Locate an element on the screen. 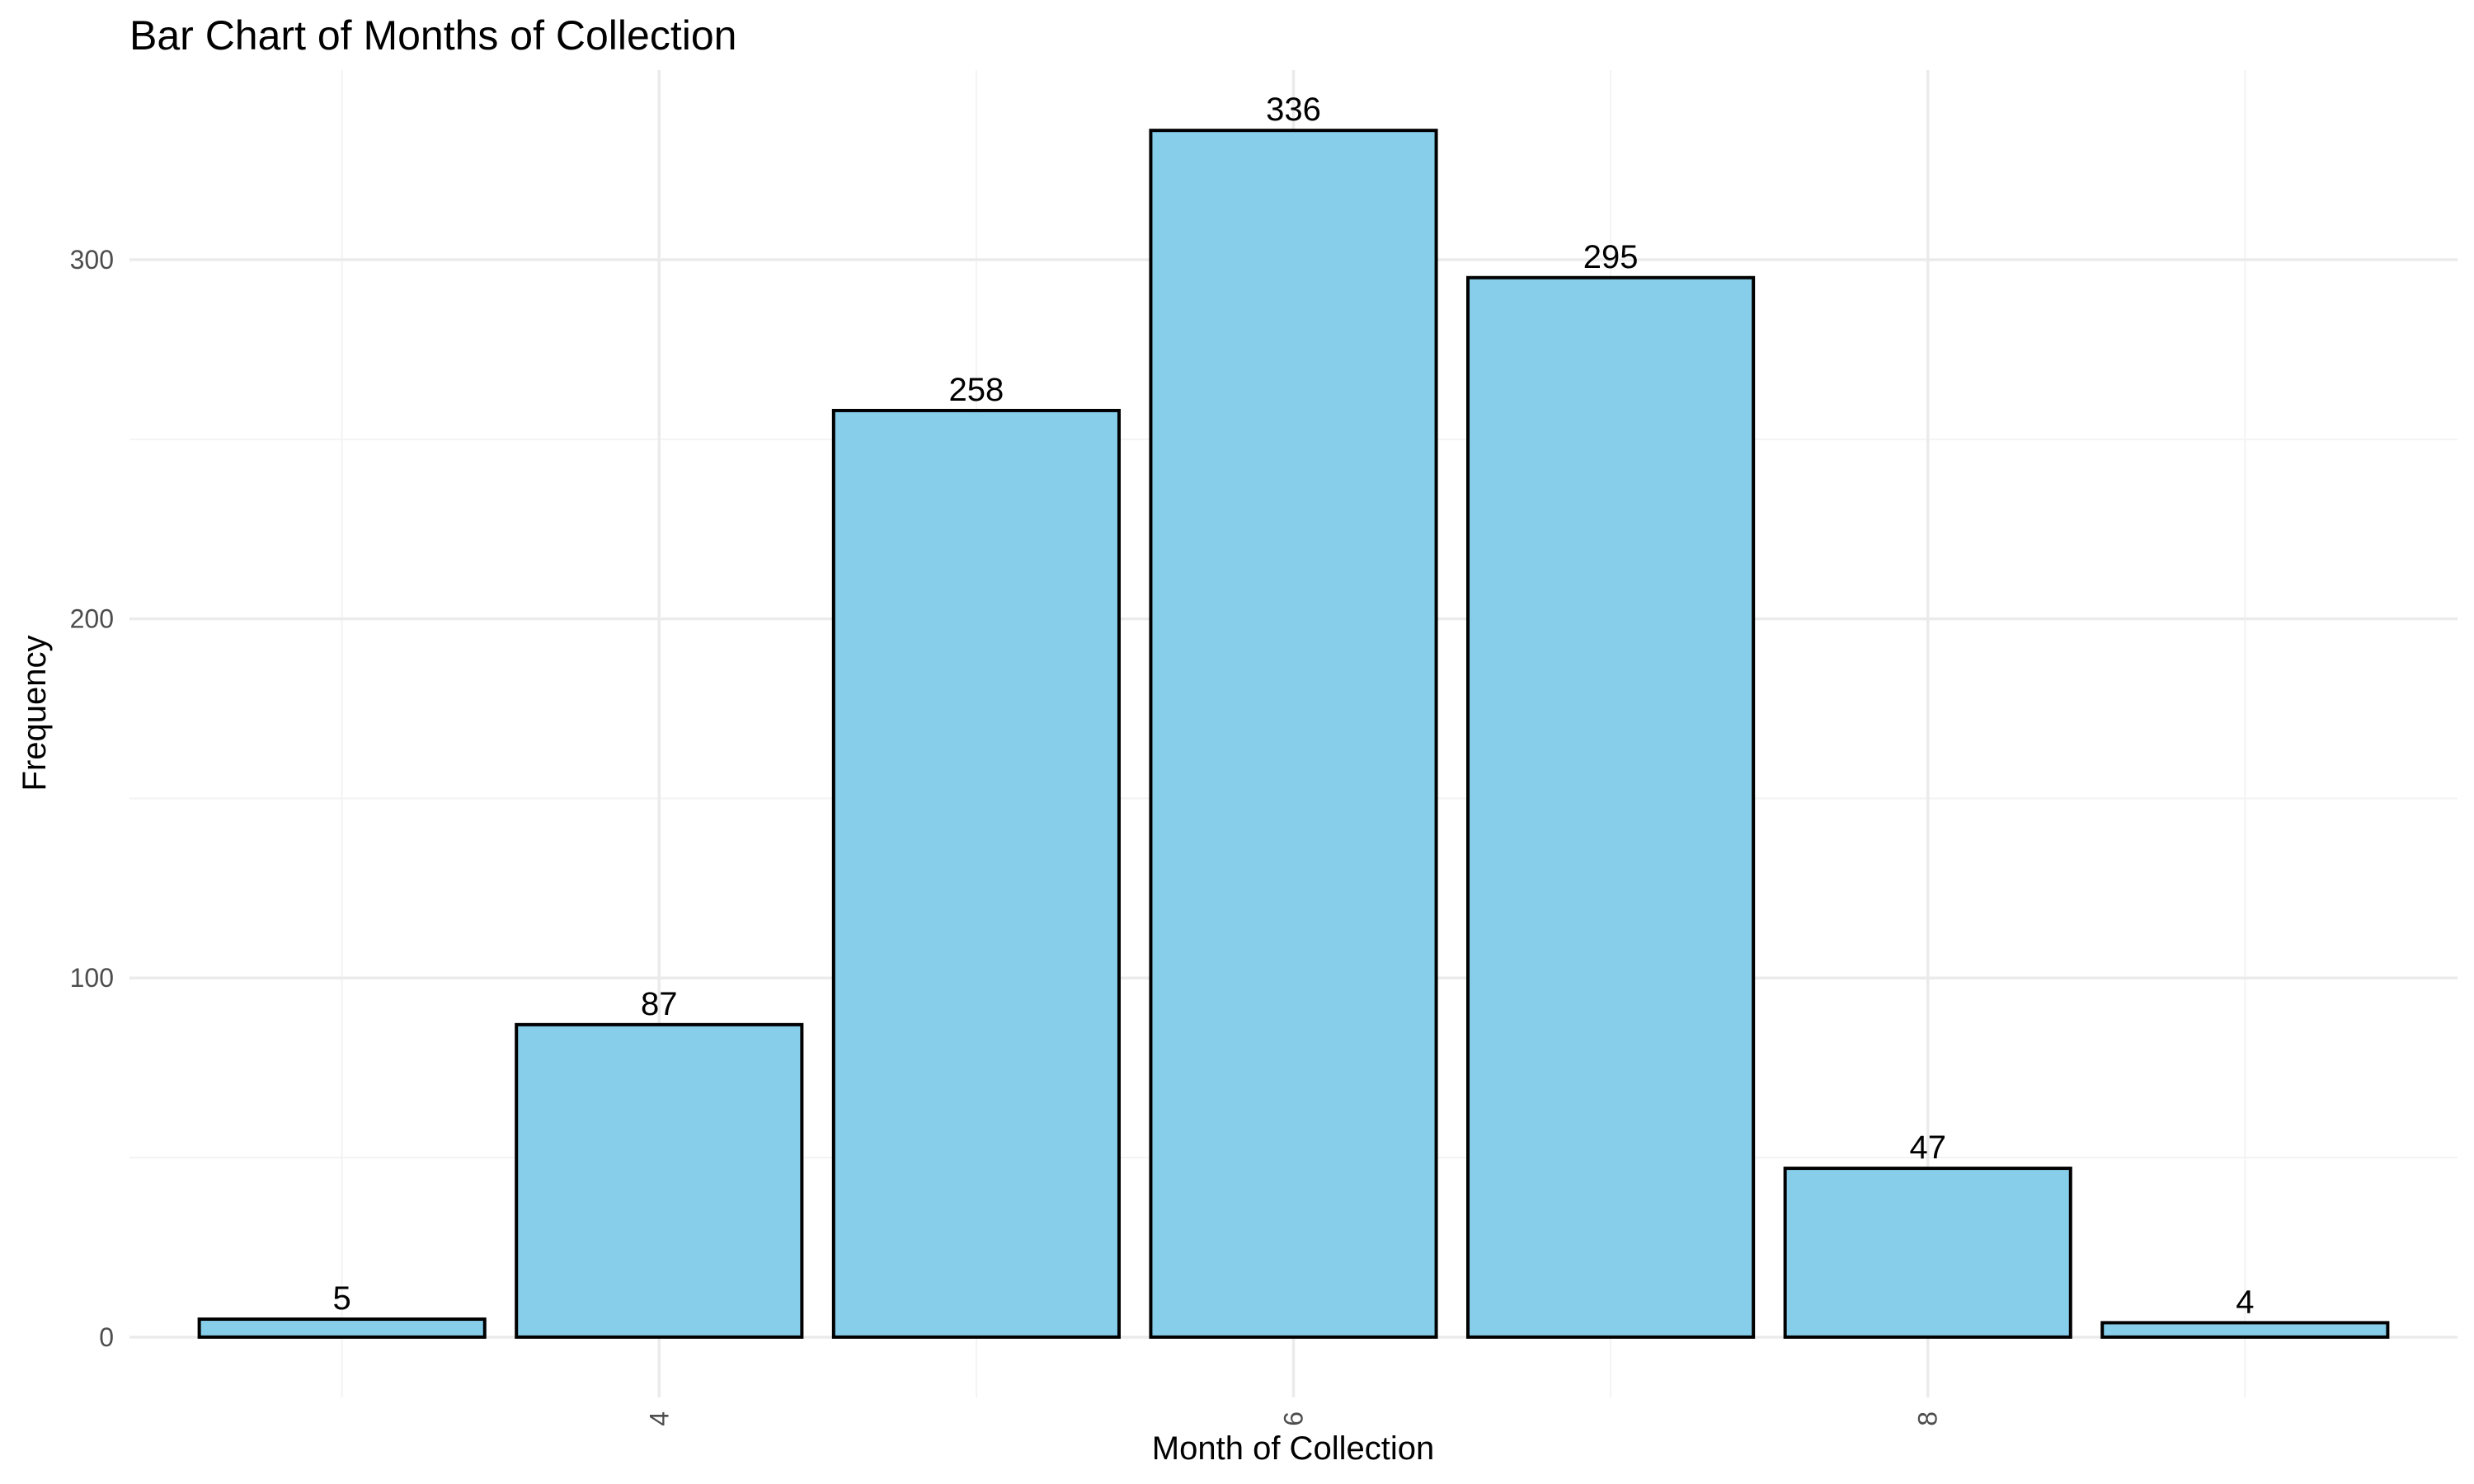 Image resolution: width=2474 pixels, height=1484 pixels. y-tick-label: 200 is located at coordinates (92, 619).